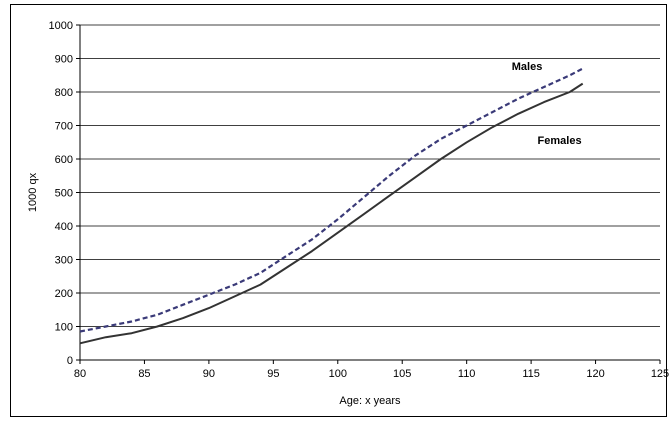 This screenshot has height=421, width=671. Describe the element at coordinates (70, 361) in the screenshot. I see `y-tick-label: 0` at that location.